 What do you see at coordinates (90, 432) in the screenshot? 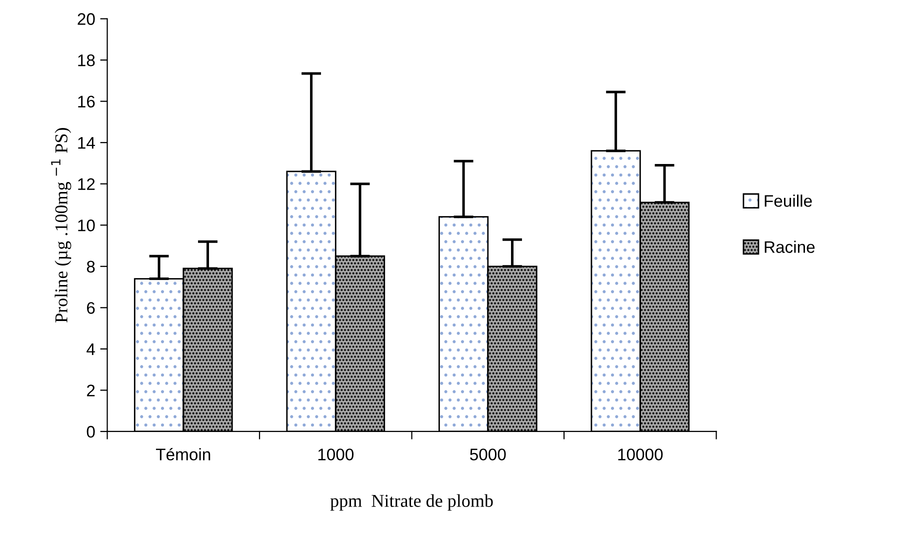
I see `y-tick-label: 0` at bounding box center [90, 432].